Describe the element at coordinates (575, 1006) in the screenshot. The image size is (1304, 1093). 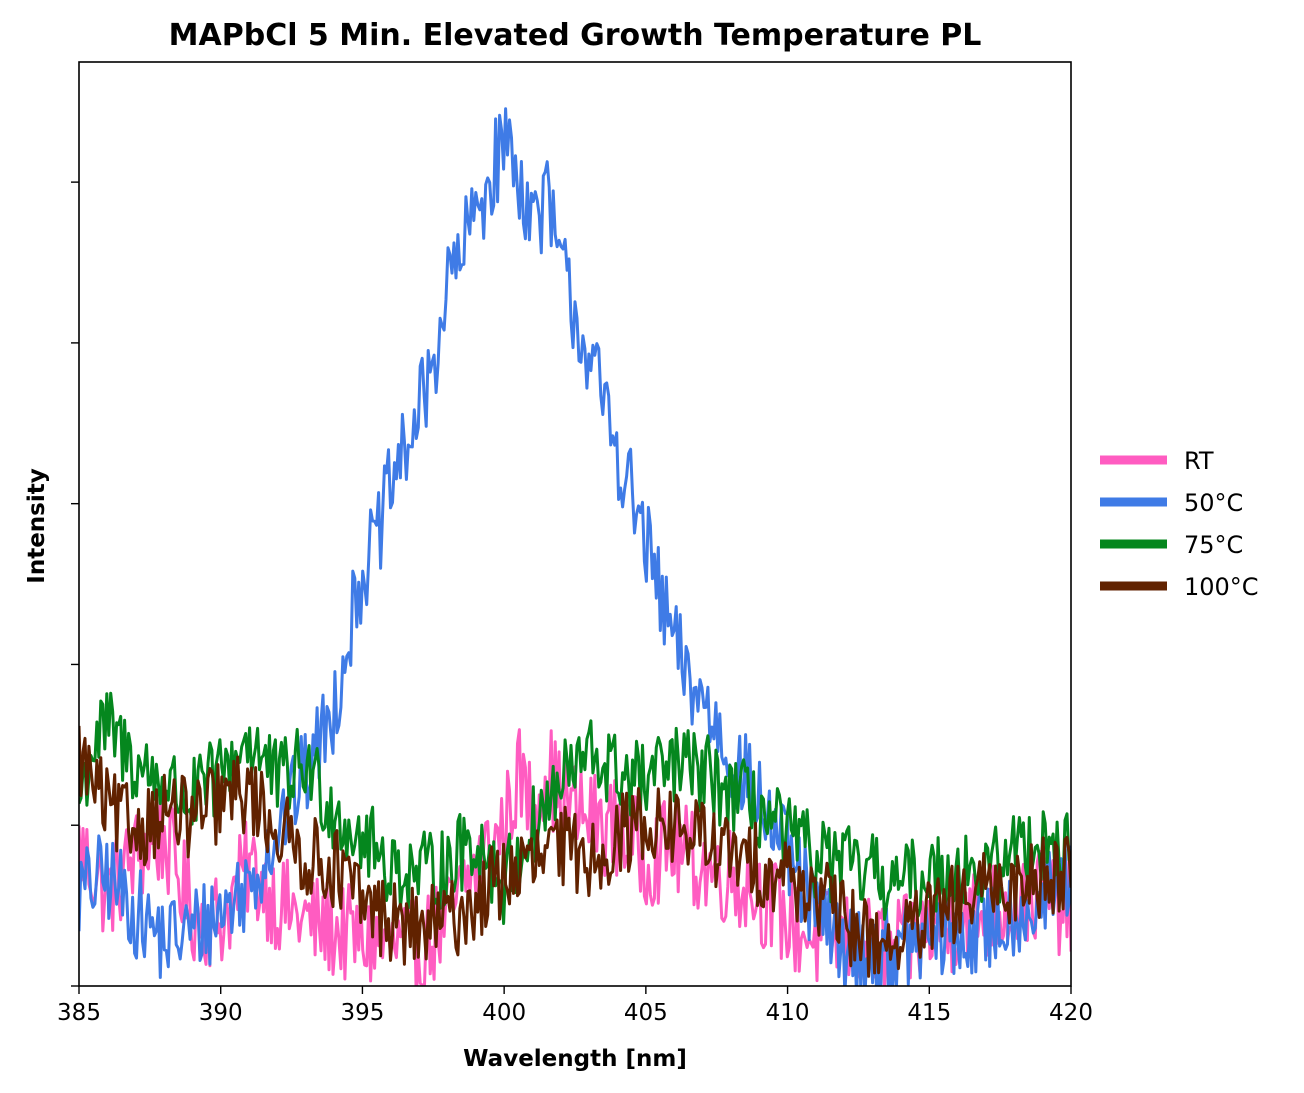
I see `x-axis-ticks: 385 390 395 400 405 410 415 420` at that location.